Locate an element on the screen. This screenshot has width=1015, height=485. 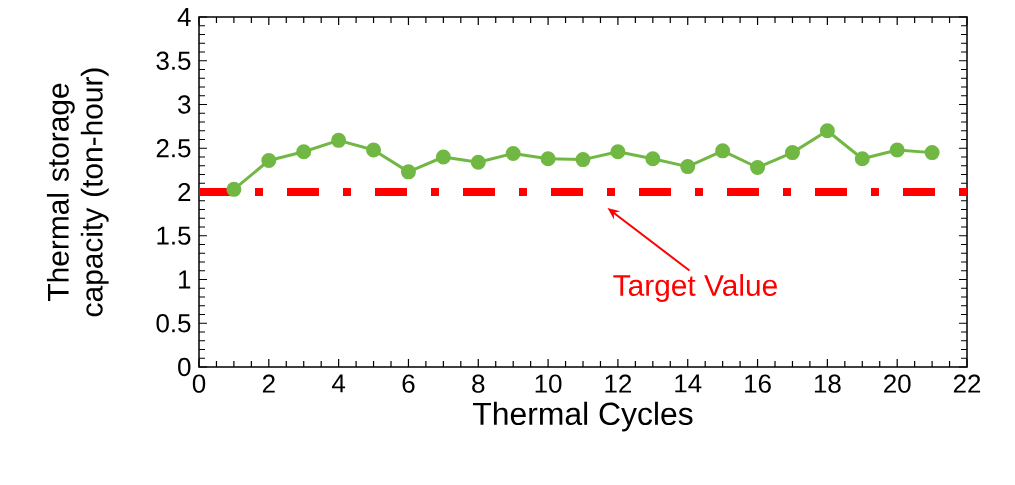
x-tick-label: 8 is located at coordinates (478, 383).